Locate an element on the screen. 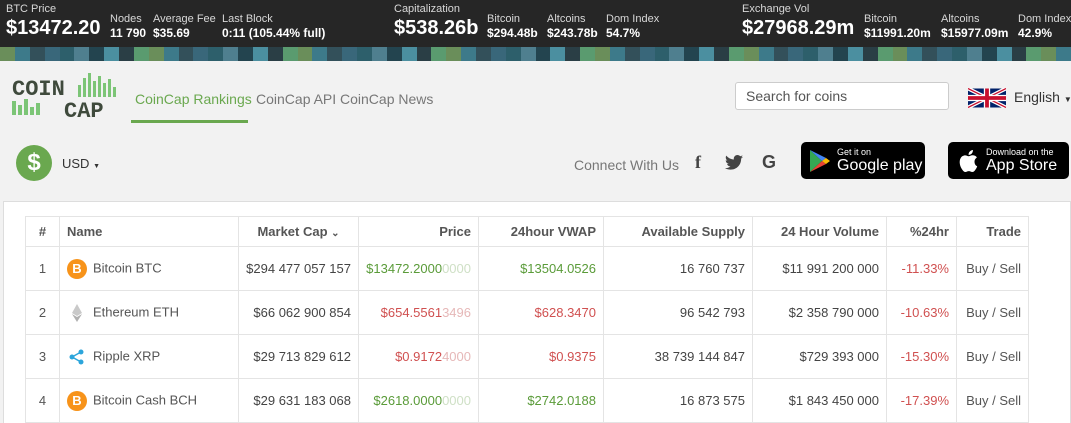 The width and height of the screenshot is (1071, 423). cell-price: $13472.20000000 is located at coordinates (418, 268).